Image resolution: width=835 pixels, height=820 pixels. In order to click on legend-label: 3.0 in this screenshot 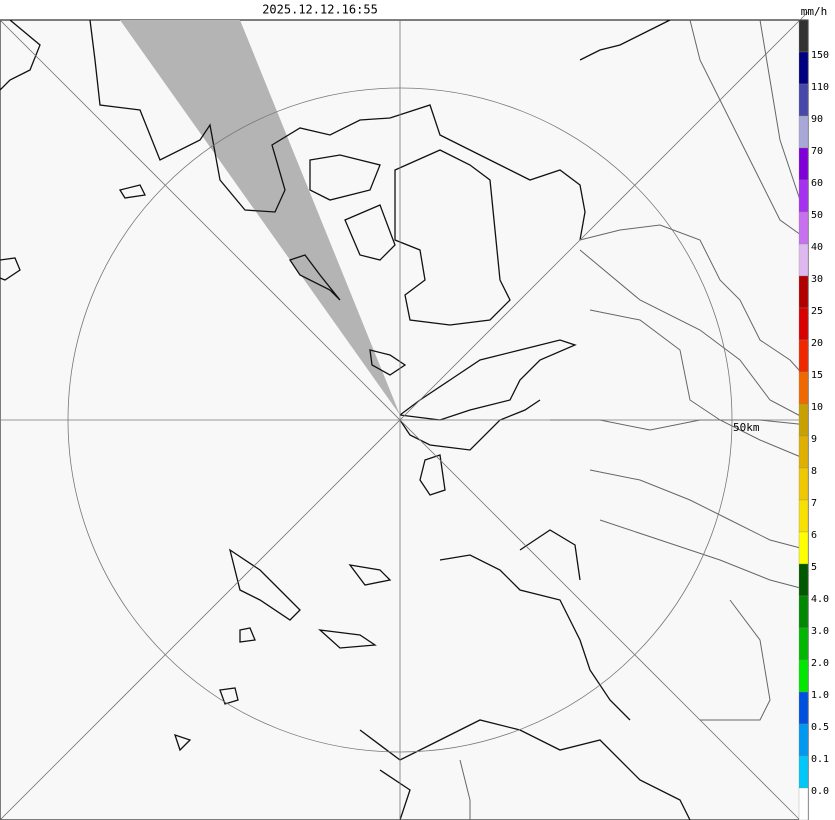, I will do `click(820, 631)`.